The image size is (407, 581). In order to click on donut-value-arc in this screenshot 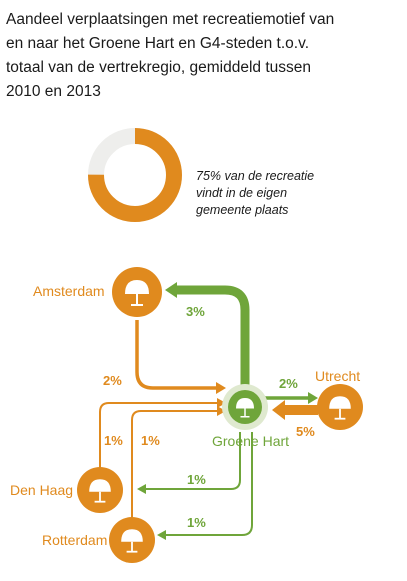, I will do `click(135, 175)`.